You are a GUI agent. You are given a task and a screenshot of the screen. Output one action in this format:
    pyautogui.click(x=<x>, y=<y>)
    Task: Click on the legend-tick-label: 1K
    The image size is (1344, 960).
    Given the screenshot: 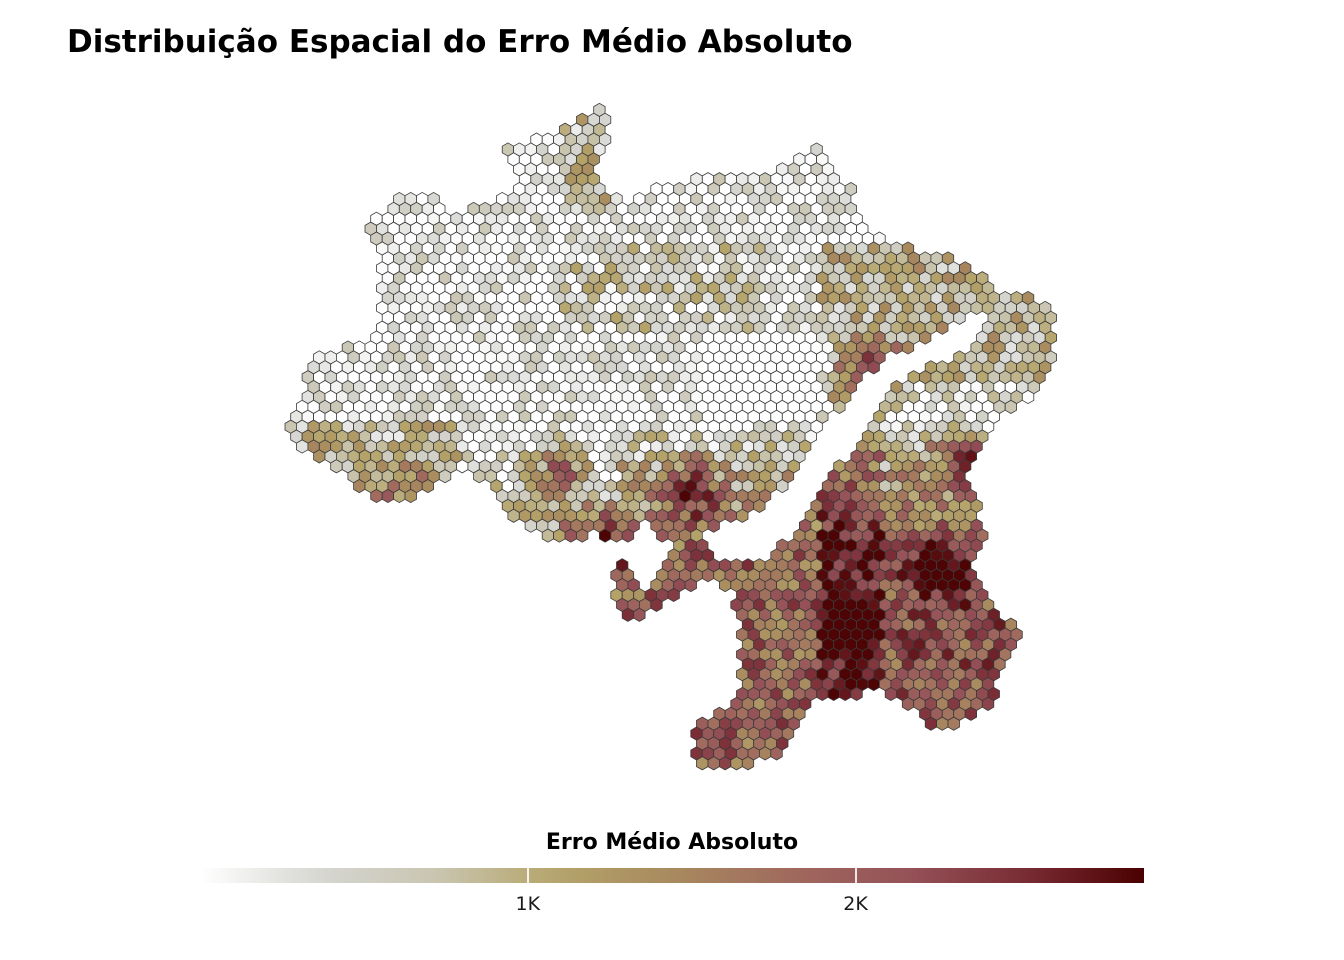 What is the action you would take?
    pyautogui.click(x=528, y=904)
    